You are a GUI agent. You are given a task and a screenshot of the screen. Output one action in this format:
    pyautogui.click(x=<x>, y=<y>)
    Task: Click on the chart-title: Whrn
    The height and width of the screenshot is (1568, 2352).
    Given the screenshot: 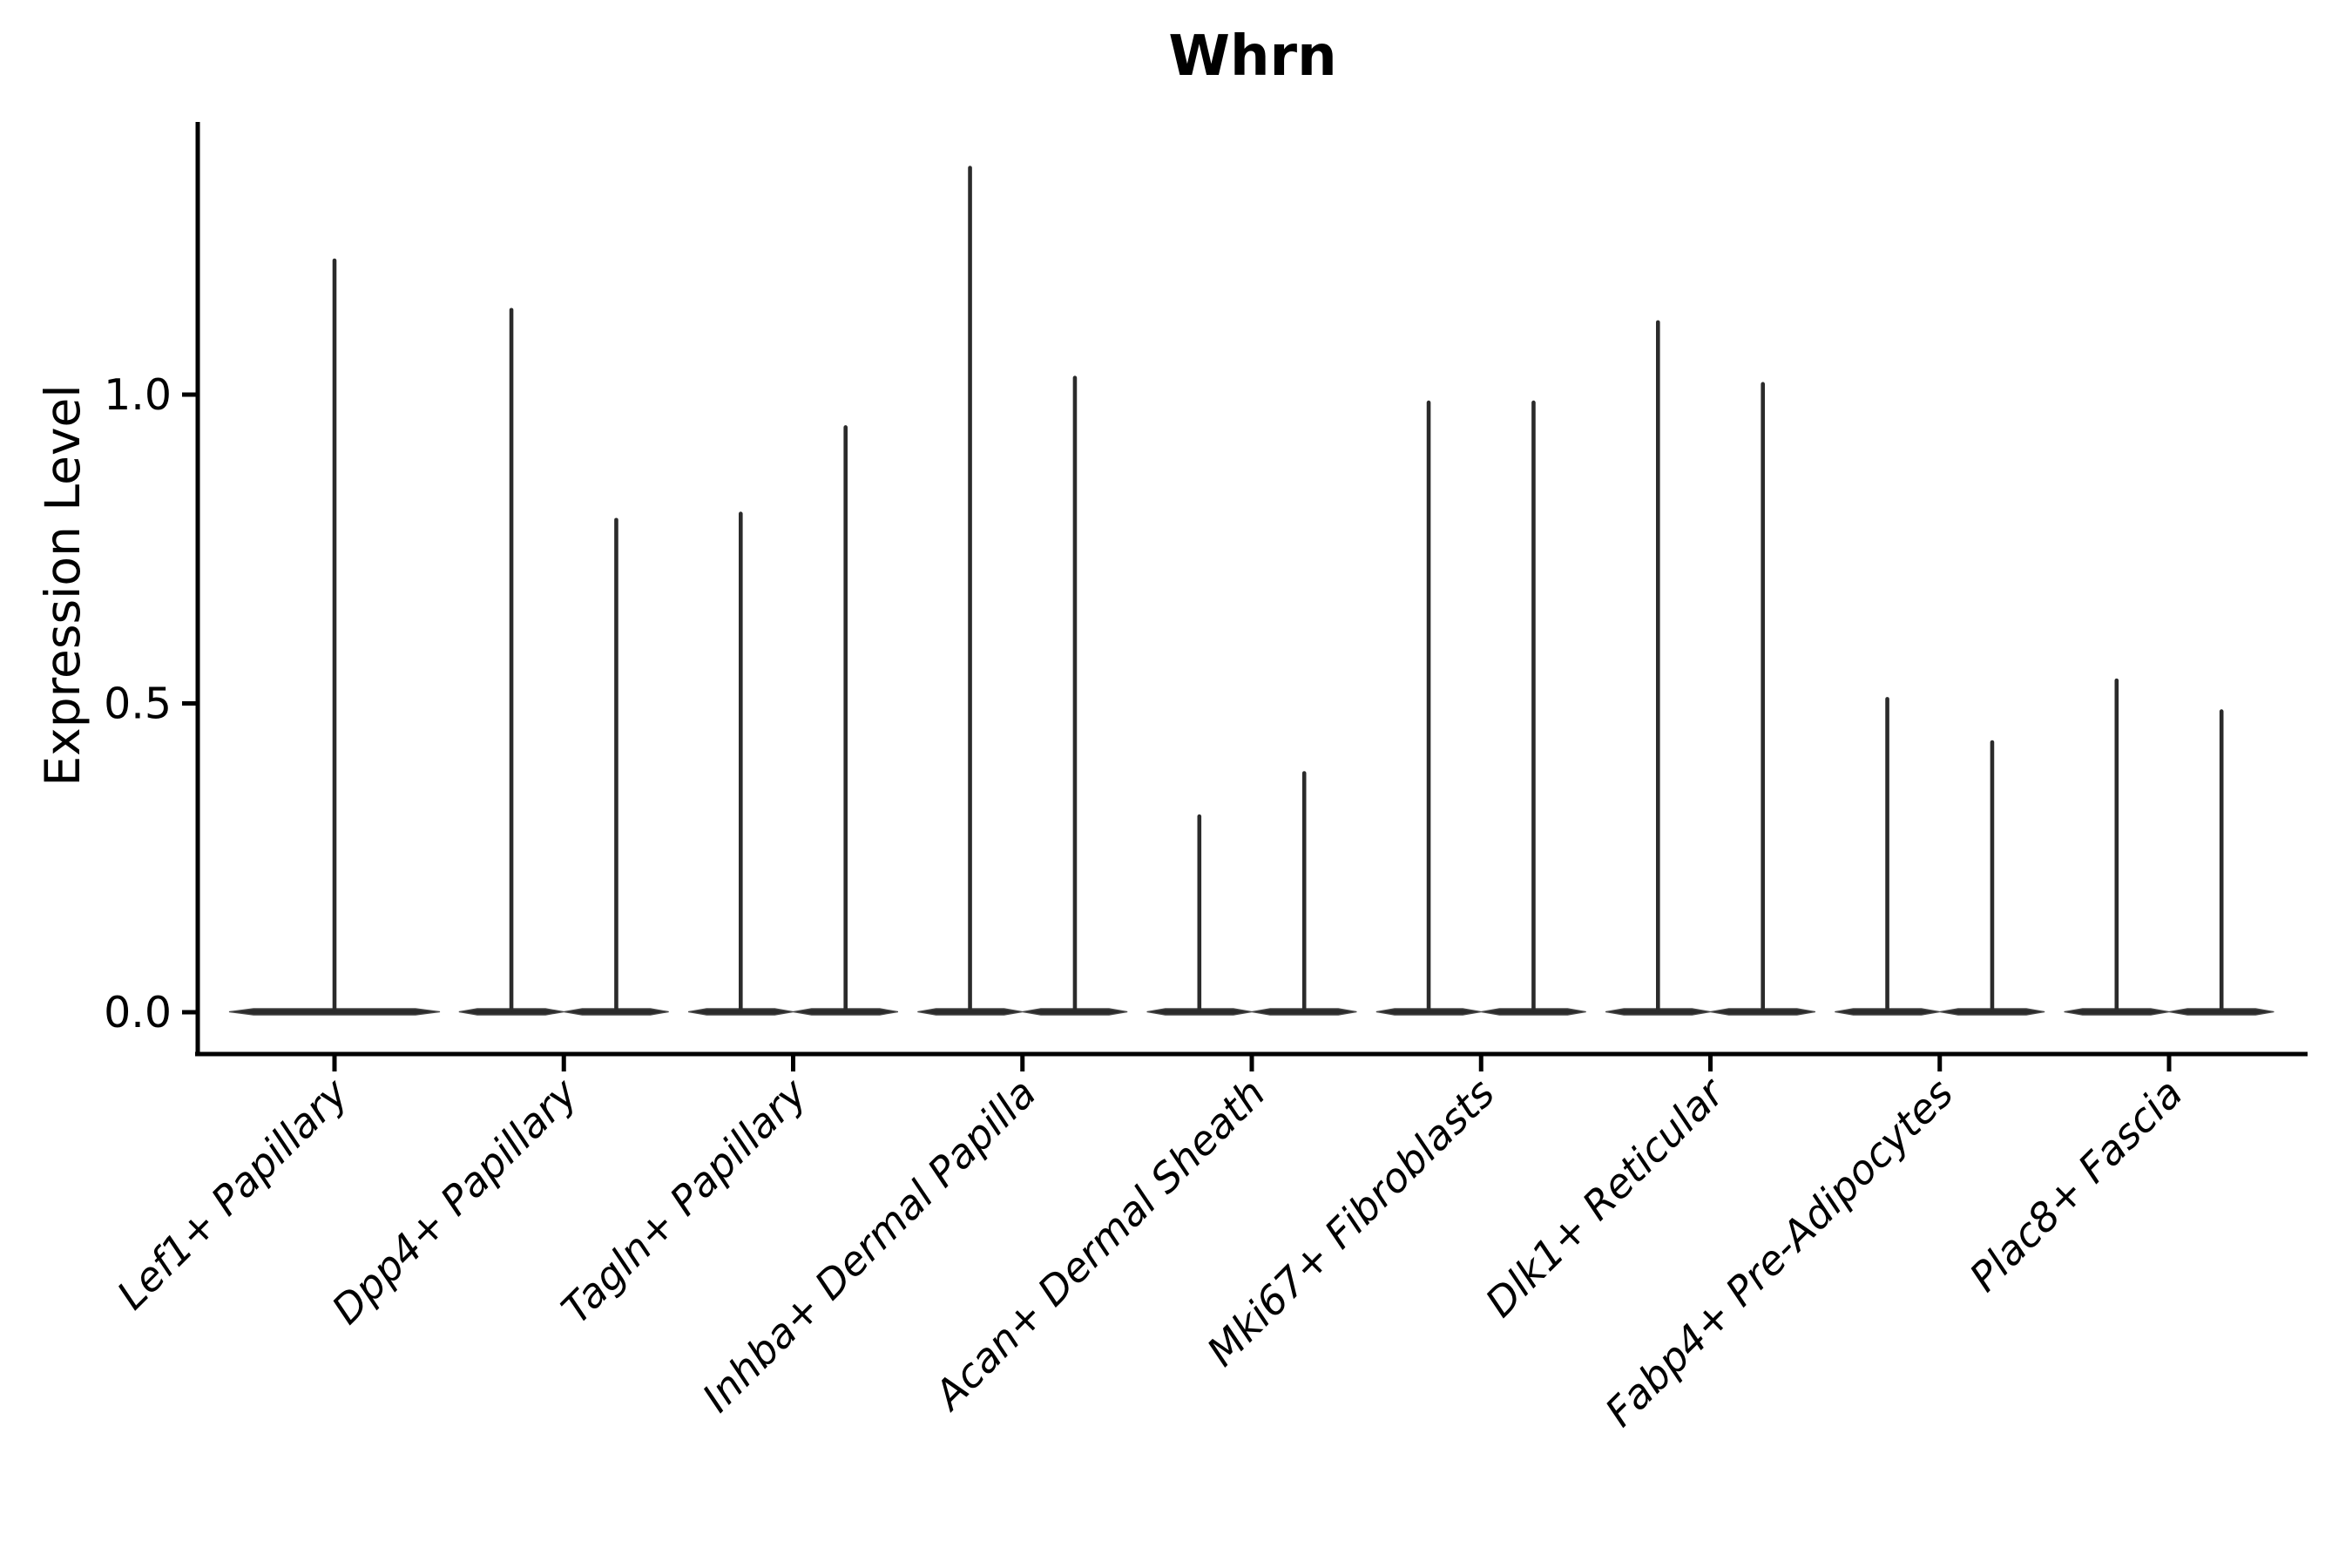 What is the action you would take?
    pyautogui.click(x=1252, y=56)
    